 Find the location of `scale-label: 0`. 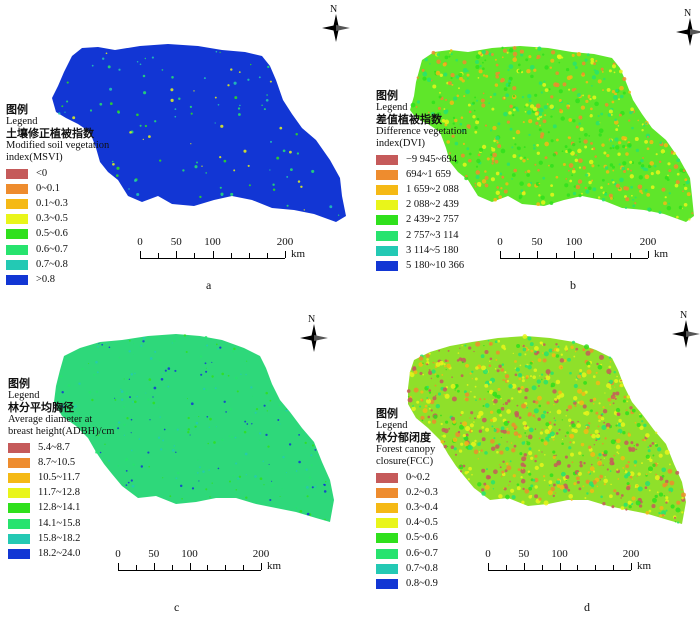

scale-label: 0 is located at coordinates (488, 554).